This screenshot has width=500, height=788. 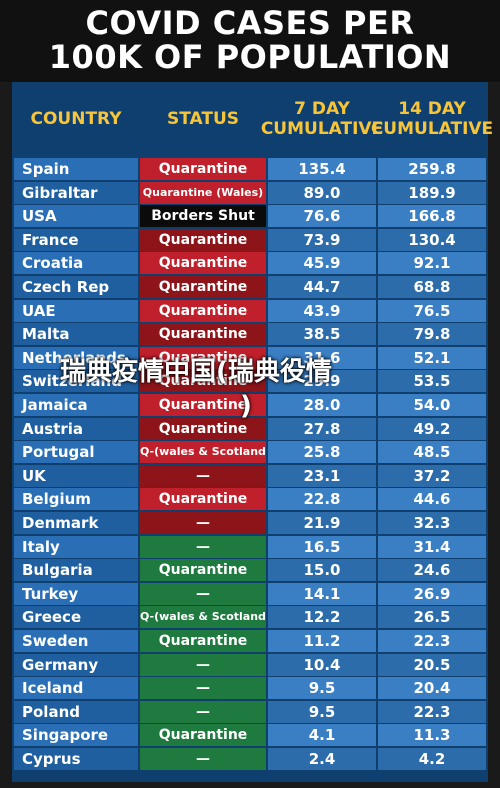 I want to click on value-14day-cell: 4.2, so click(x=432, y=759).